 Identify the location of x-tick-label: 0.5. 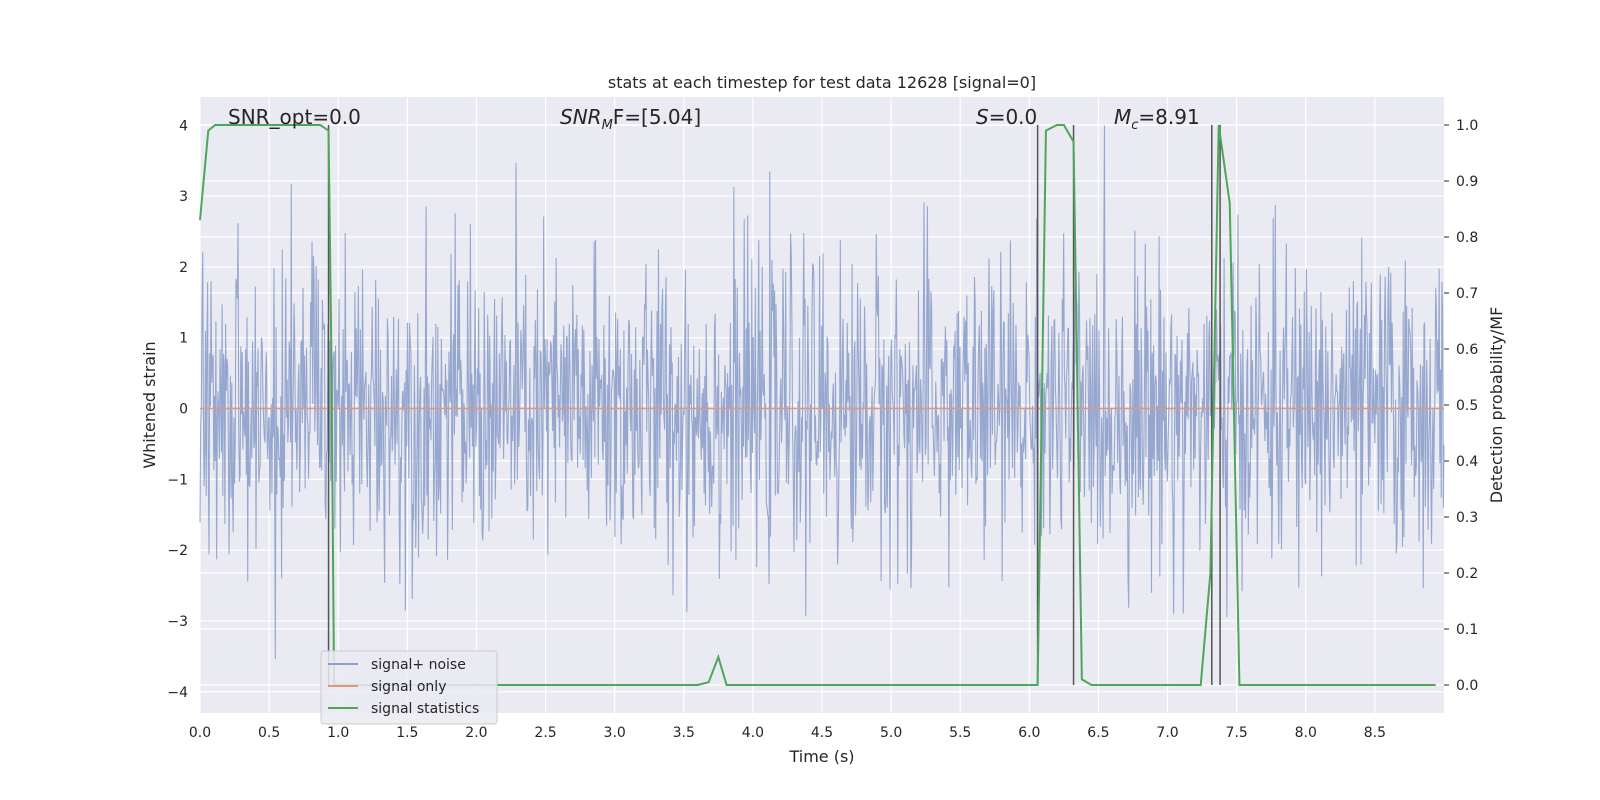
(269, 733).